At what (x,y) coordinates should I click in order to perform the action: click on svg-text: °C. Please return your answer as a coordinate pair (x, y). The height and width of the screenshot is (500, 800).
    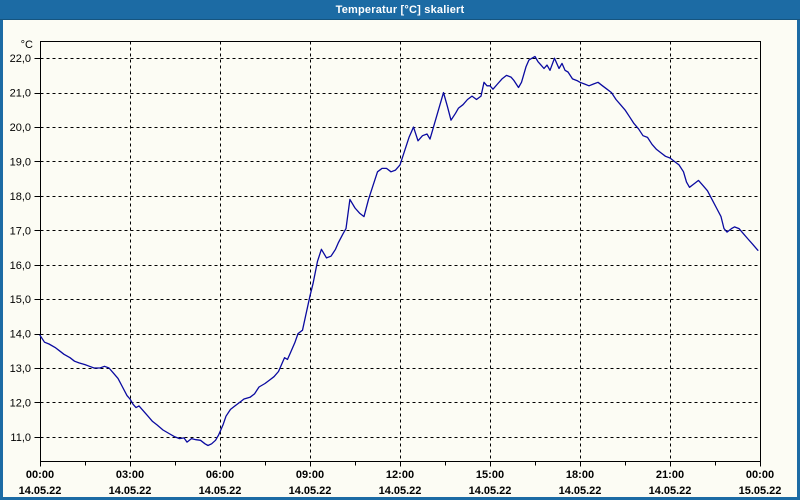
    Looking at the image, I should click on (27, 45).